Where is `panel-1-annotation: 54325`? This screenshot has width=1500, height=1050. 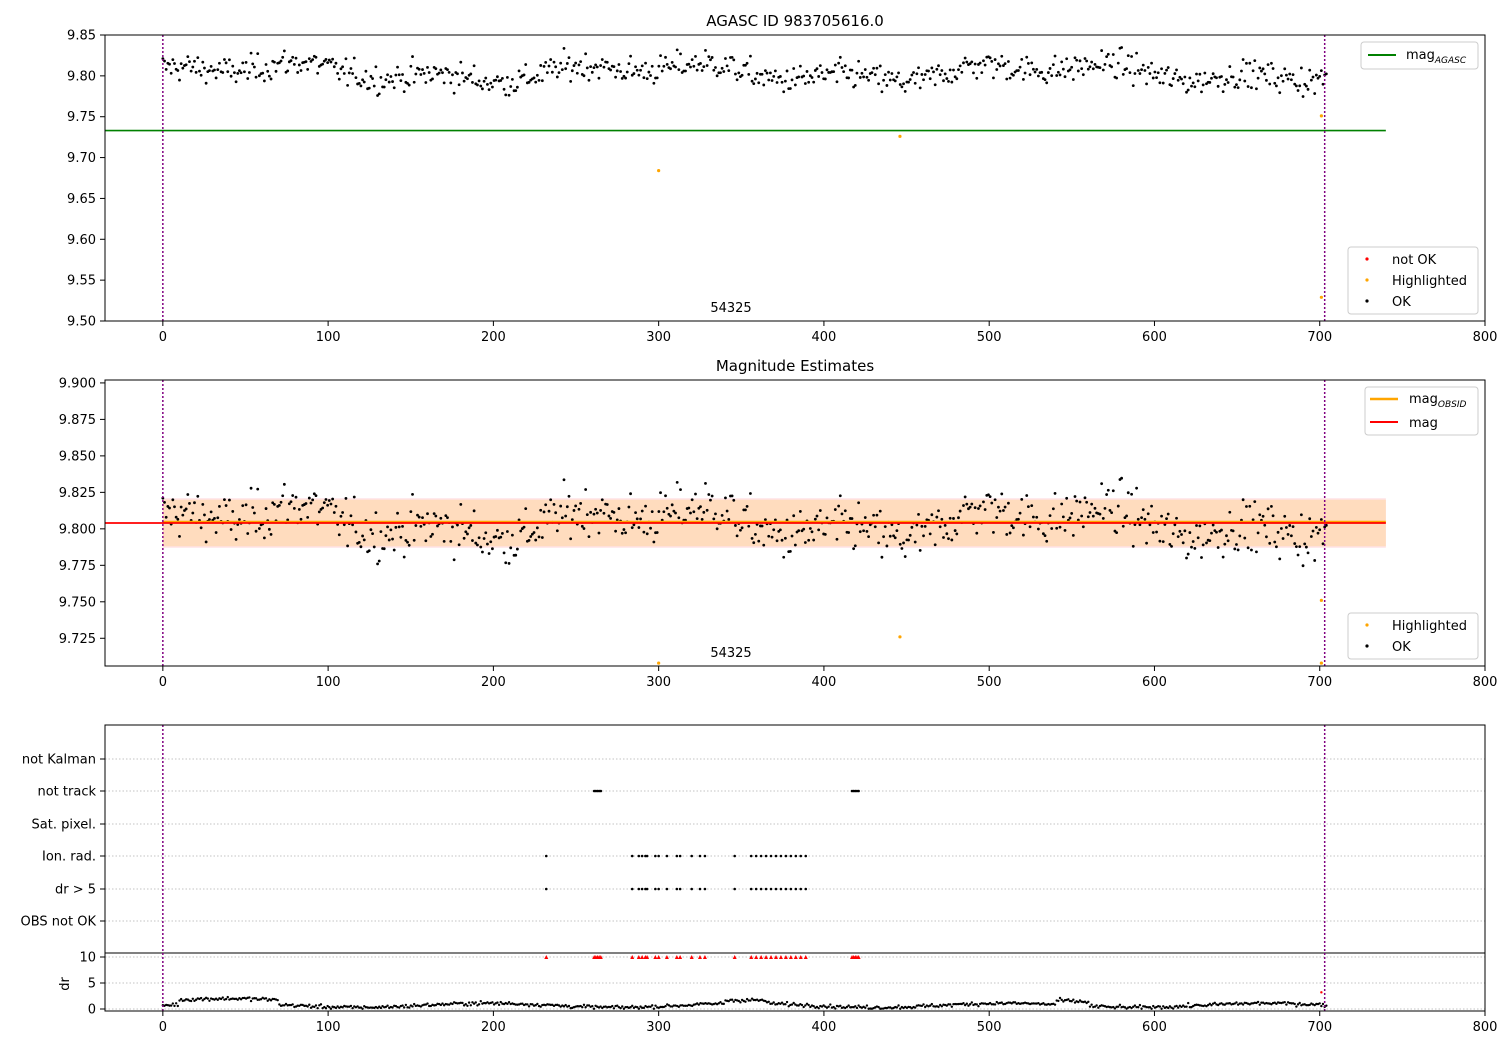
panel-1-annotation: 54325 is located at coordinates (730, 308).